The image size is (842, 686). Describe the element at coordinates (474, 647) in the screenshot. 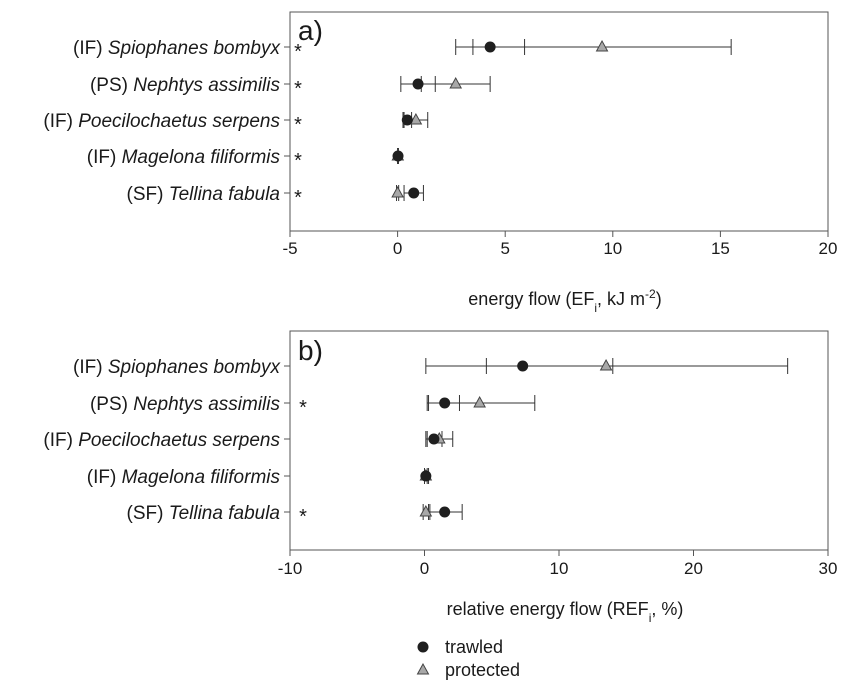

I see `legend-trawled-label: trawled` at that location.